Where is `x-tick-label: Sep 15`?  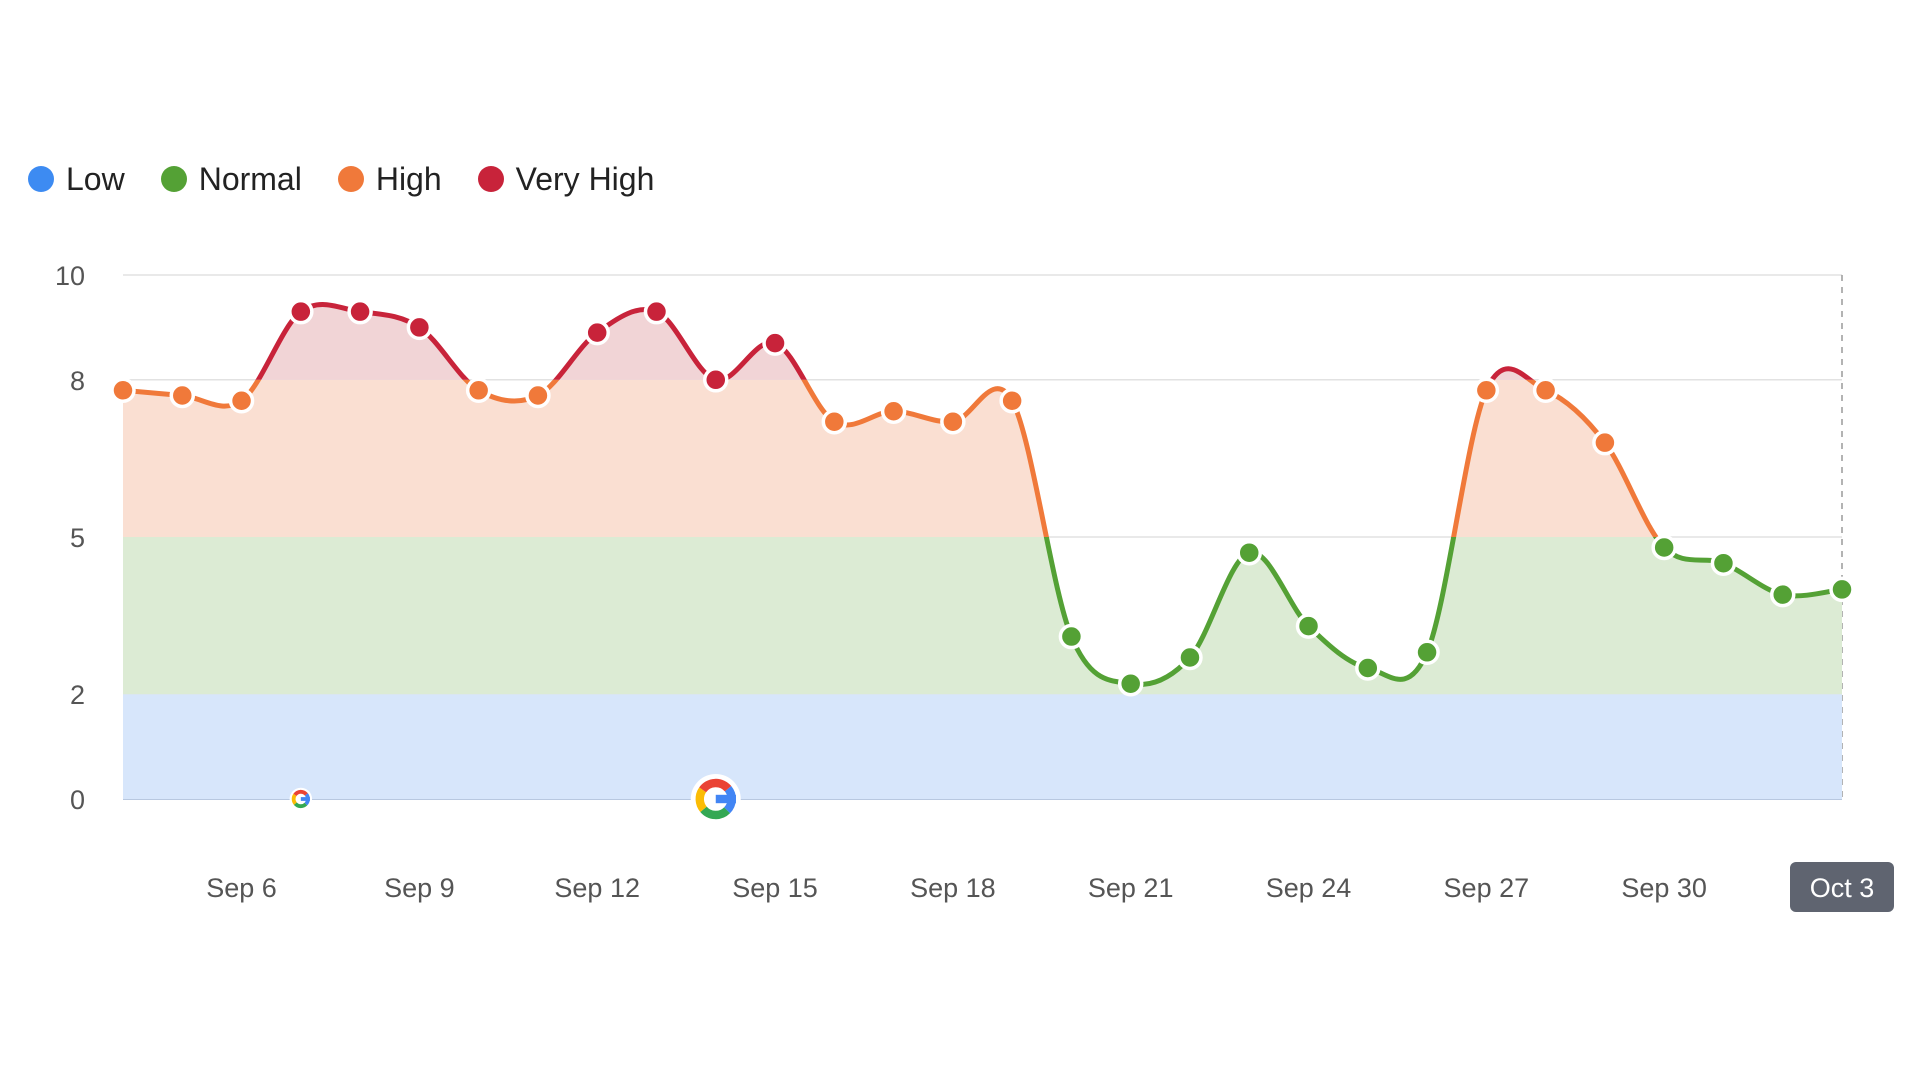
x-tick-label: Sep 15 is located at coordinates (775, 888).